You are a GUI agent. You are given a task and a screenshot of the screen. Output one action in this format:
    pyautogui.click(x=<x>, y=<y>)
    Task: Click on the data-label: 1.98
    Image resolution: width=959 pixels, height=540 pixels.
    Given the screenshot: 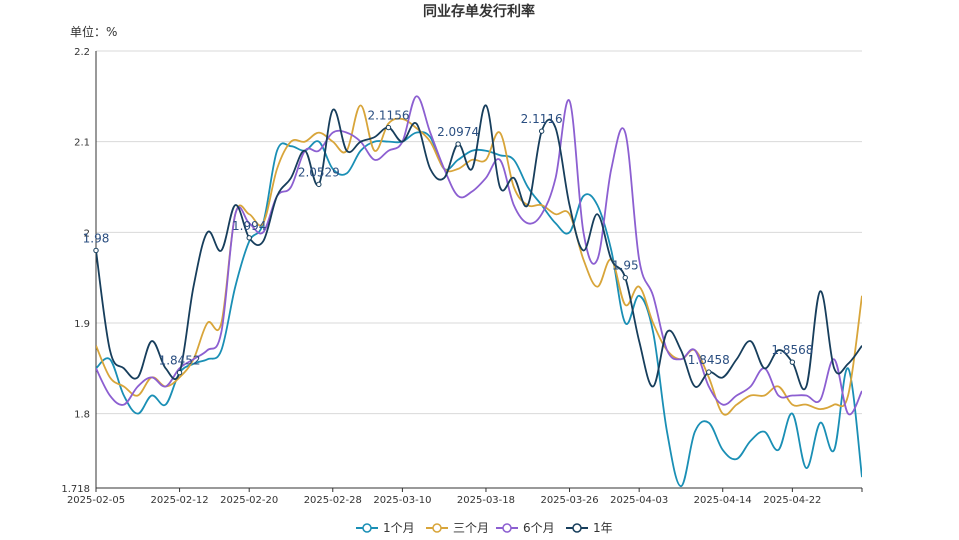 What is the action you would take?
    pyautogui.click(x=96, y=238)
    